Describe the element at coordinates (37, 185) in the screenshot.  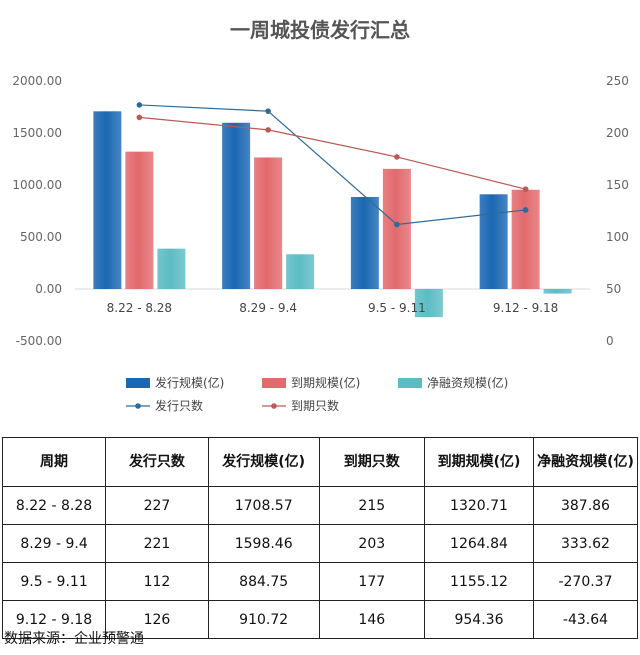
I see `left-tick-label: 1000.00` at that location.